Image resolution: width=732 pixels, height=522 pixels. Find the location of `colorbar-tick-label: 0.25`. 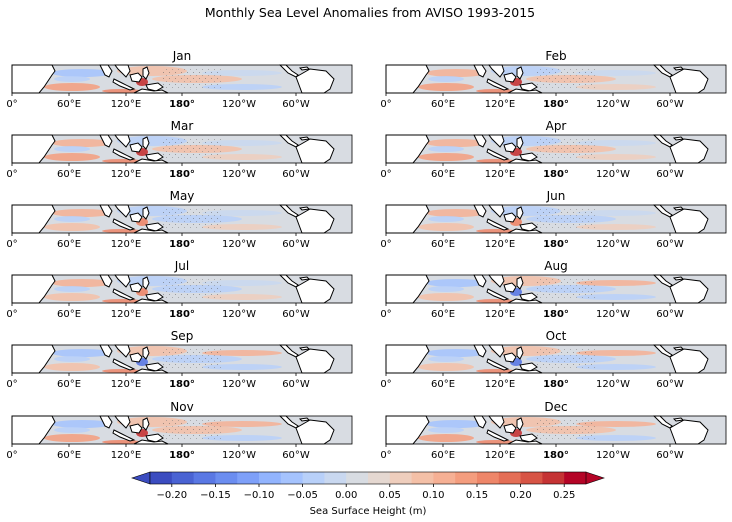

colorbar-tick-label: 0.25 is located at coordinates (564, 495).